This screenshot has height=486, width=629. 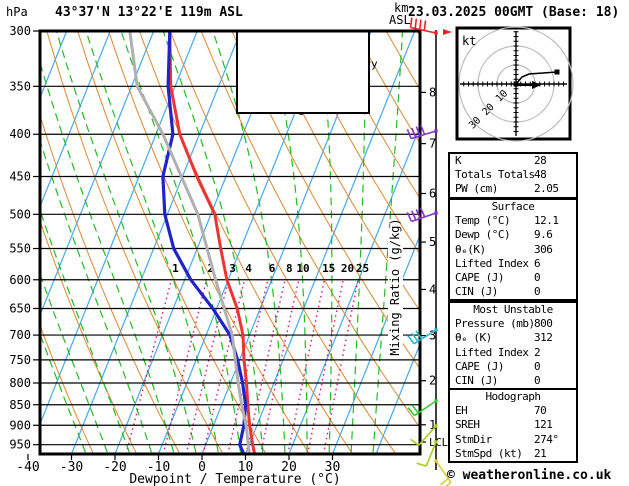 I want to click on pressure-tick-label: 550, so click(x=20, y=249).